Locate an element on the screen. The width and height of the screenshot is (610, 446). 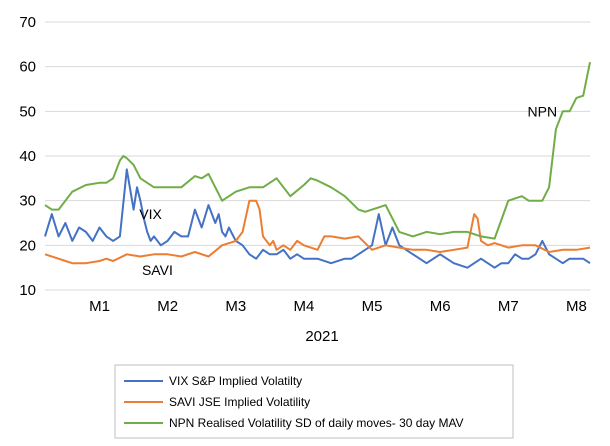
y-tick-label: 10 is located at coordinates (27, 290).